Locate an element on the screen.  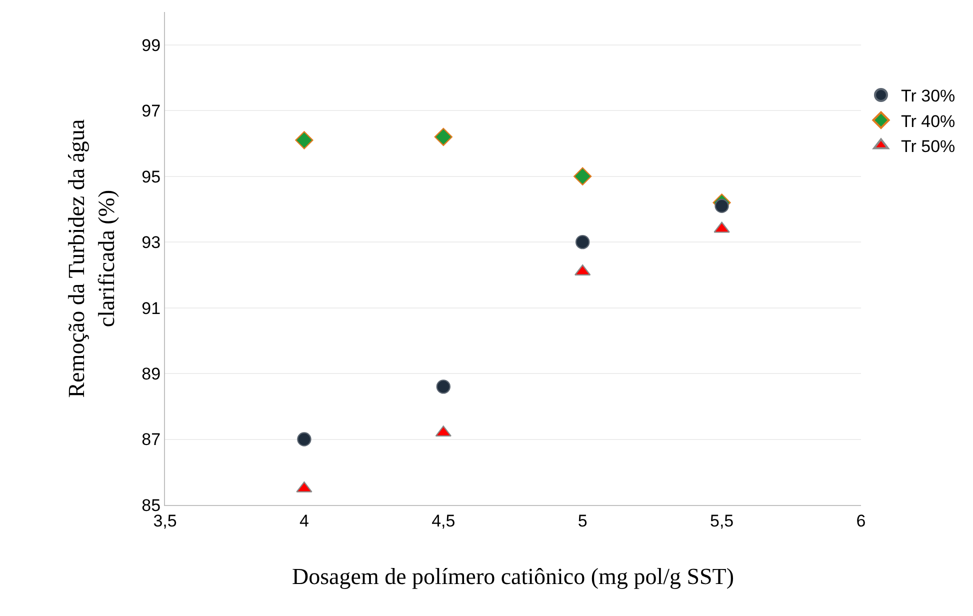
y-tick-label: 93 is located at coordinates (151, 242).